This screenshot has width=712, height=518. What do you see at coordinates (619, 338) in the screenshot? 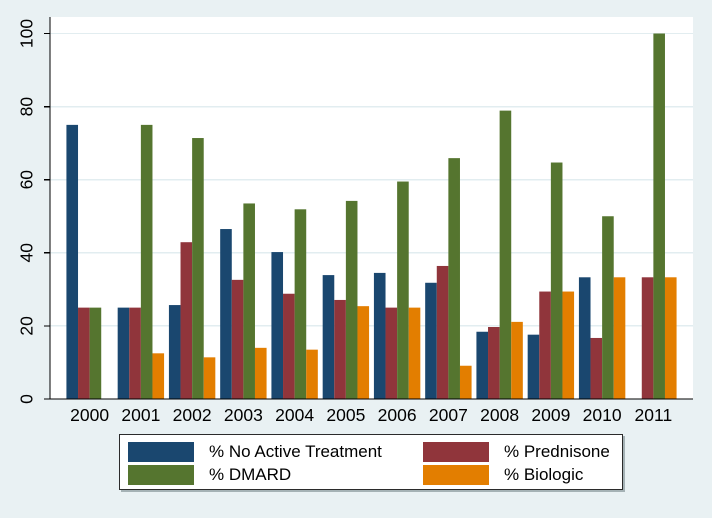
I see `bar-2010-s3` at bounding box center [619, 338].